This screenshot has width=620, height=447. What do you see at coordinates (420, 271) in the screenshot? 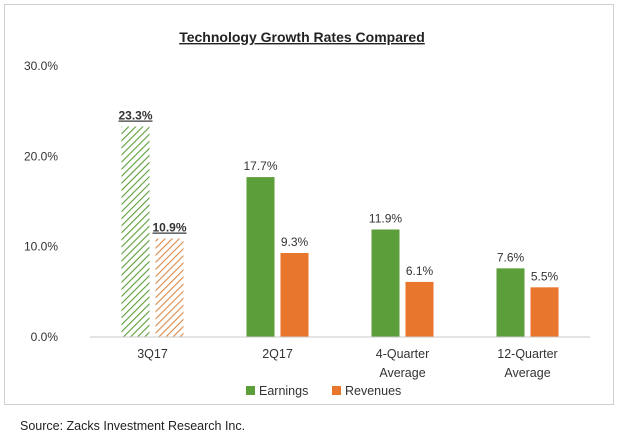
I see `data-label: 6.1%` at bounding box center [420, 271].